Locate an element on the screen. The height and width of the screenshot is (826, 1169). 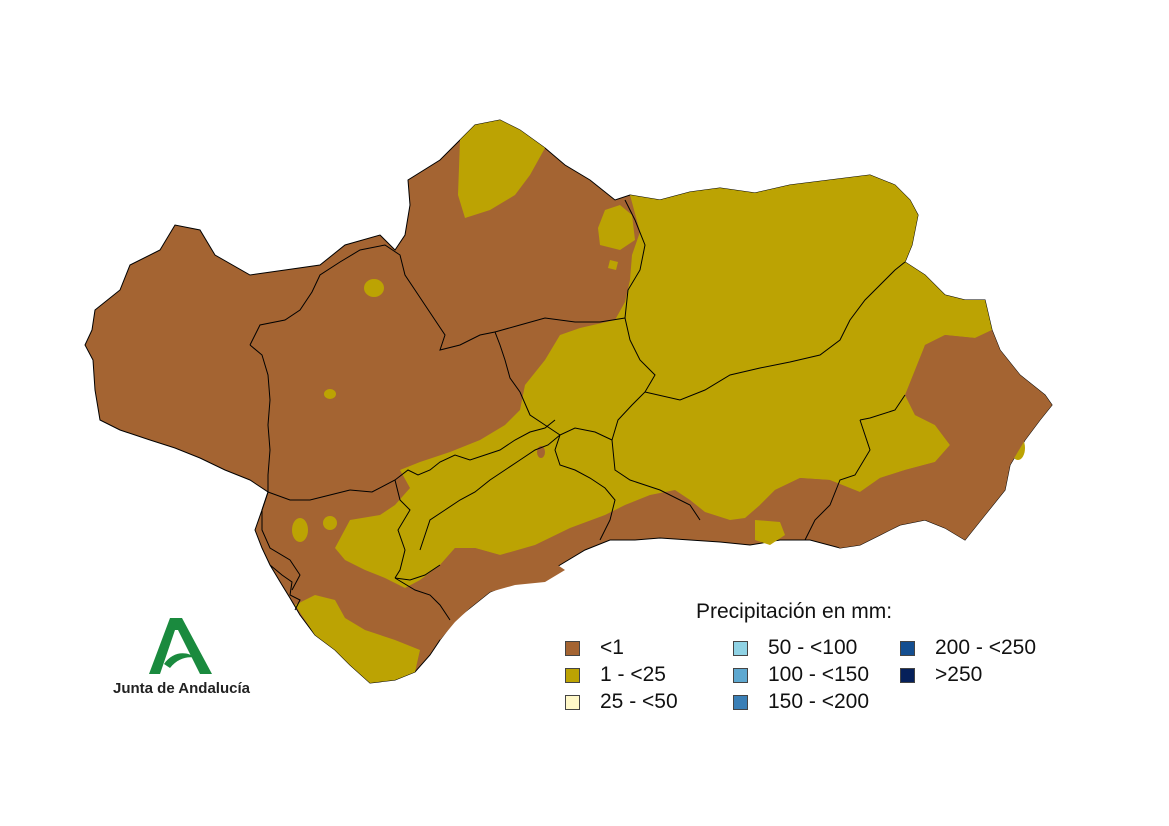
legend-item-200-250: 200 - <250 is located at coordinates (968, 647).